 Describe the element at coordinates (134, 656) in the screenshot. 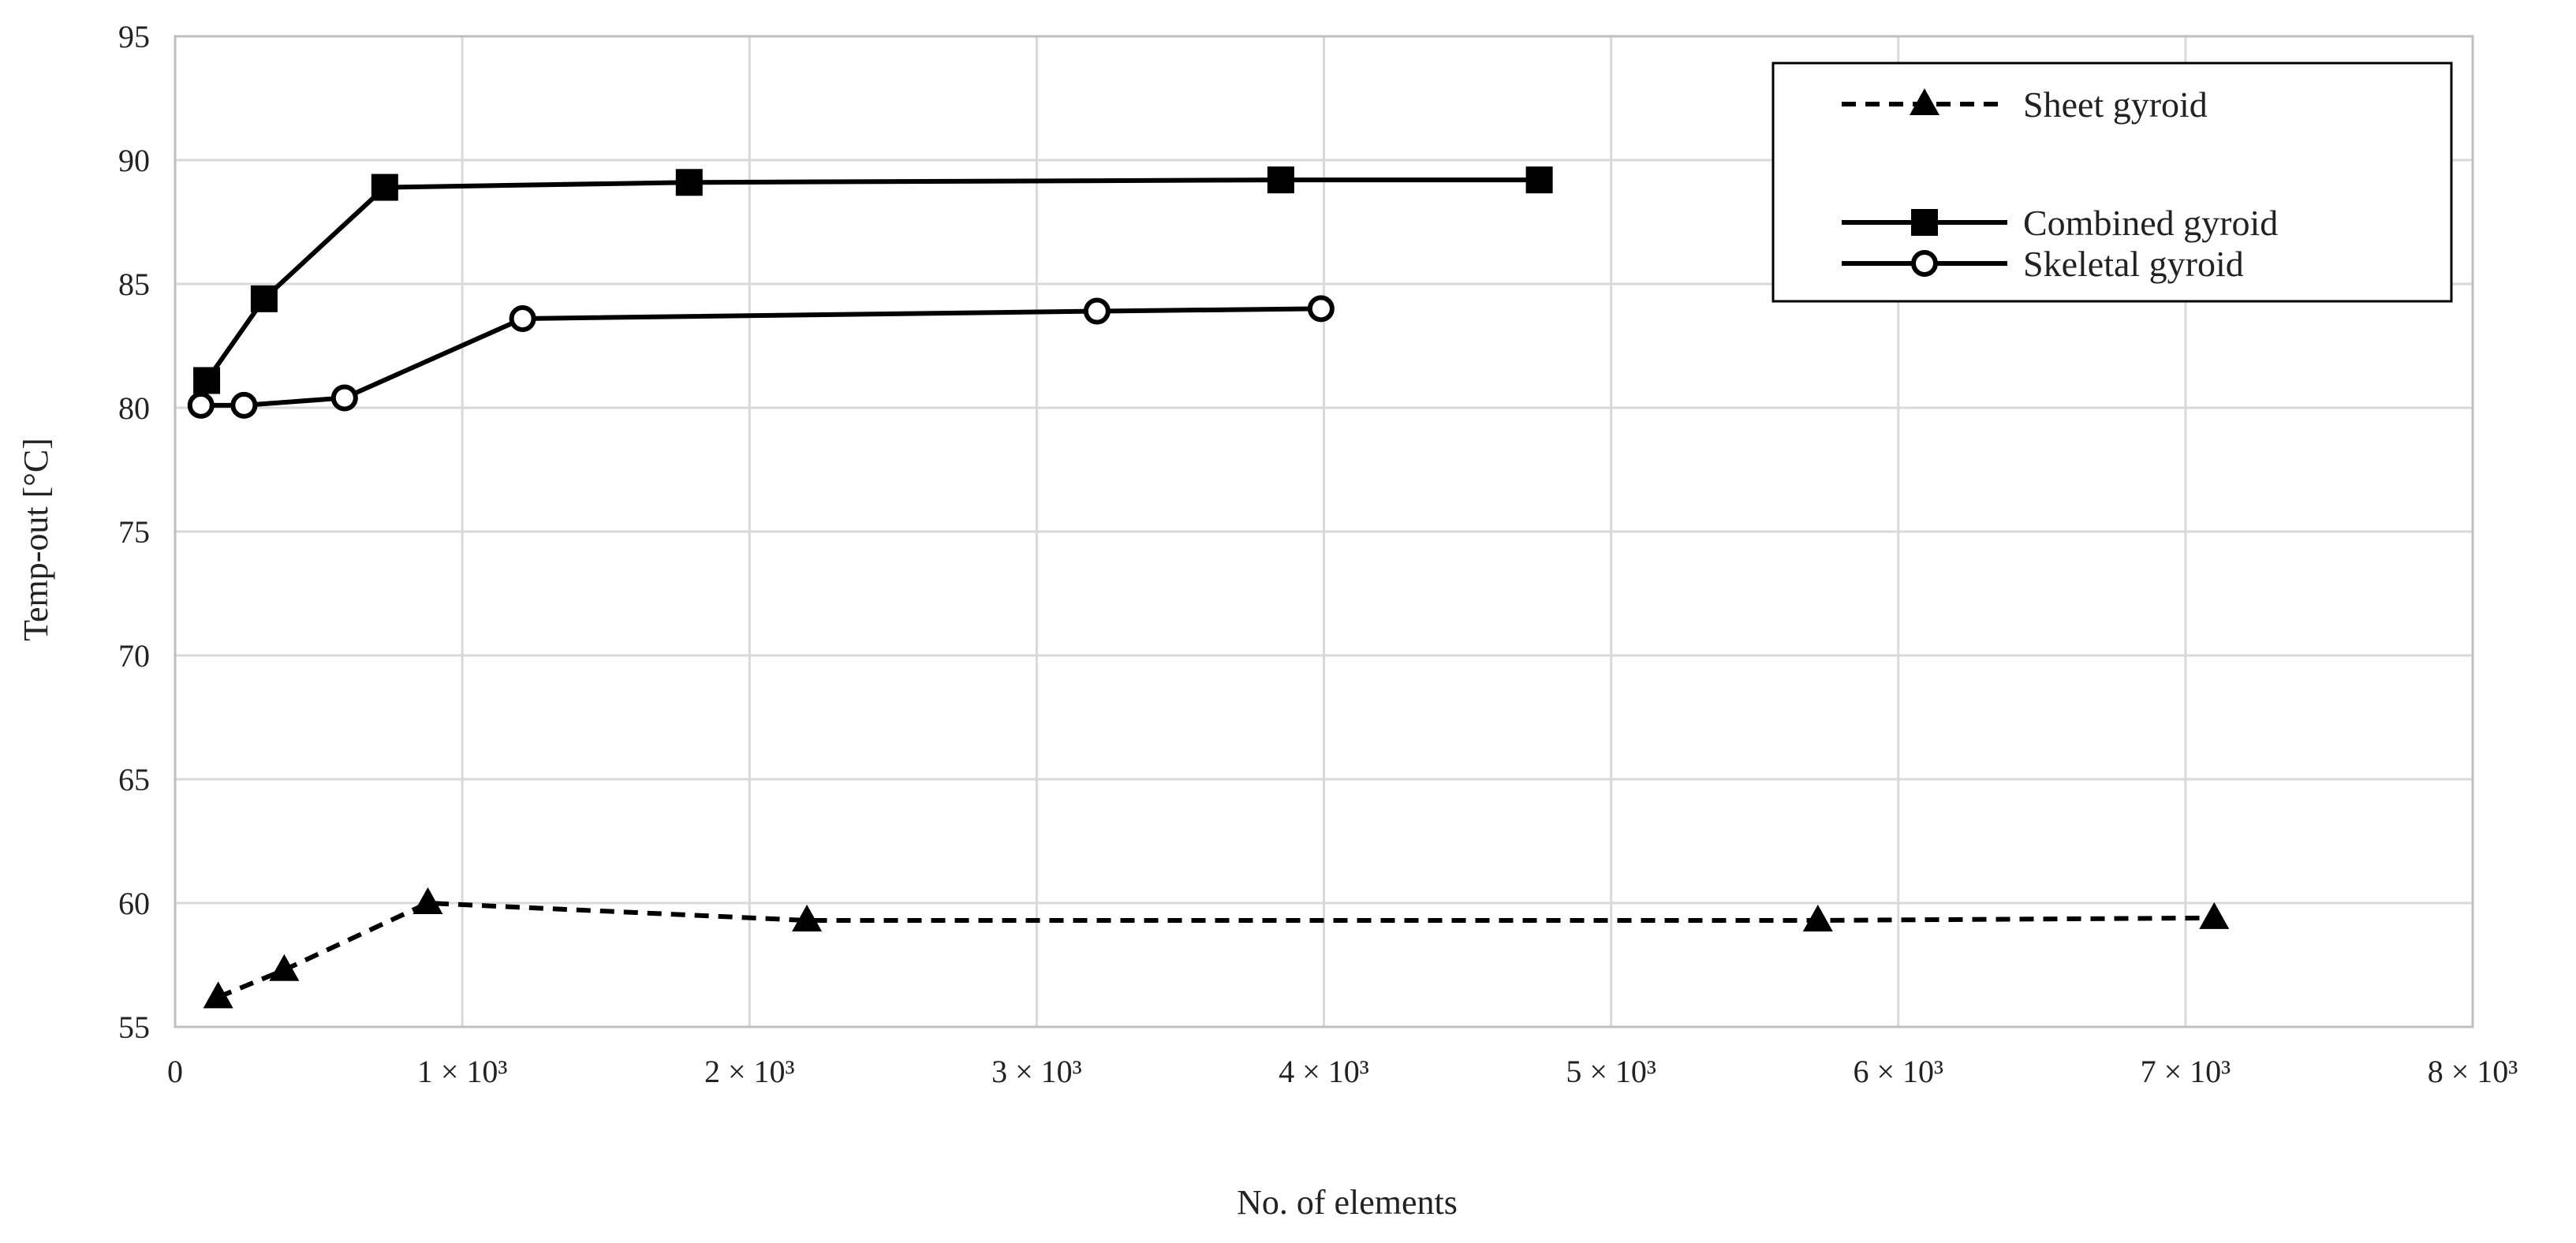

I see `y-tick-label: 70` at that location.